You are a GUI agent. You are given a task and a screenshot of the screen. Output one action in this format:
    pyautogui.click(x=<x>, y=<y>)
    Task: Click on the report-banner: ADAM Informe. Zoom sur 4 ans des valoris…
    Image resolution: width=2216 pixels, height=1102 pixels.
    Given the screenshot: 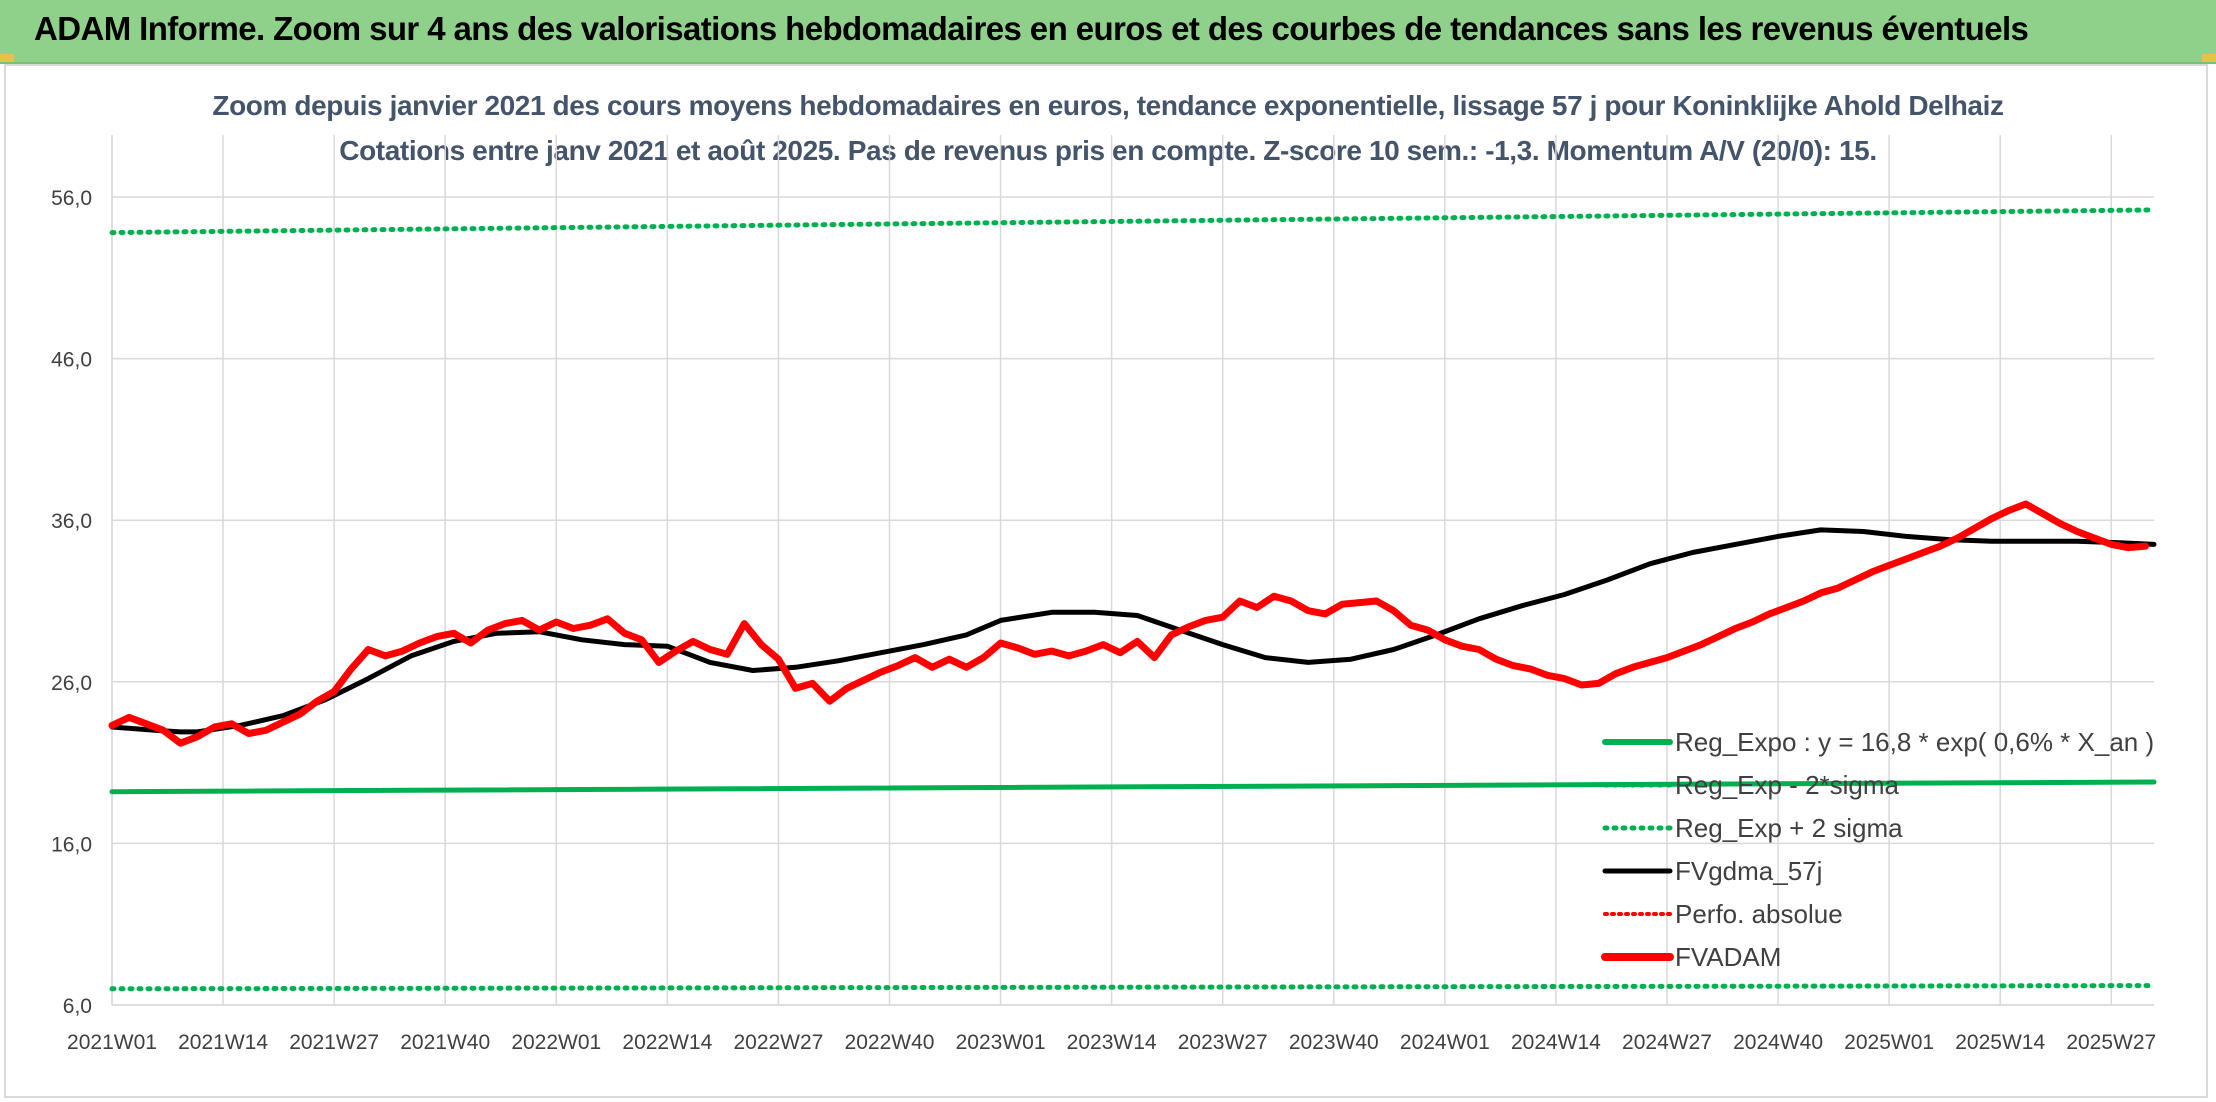 What is the action you would take?
    pyautogui.click(x=1108, y=32)
    